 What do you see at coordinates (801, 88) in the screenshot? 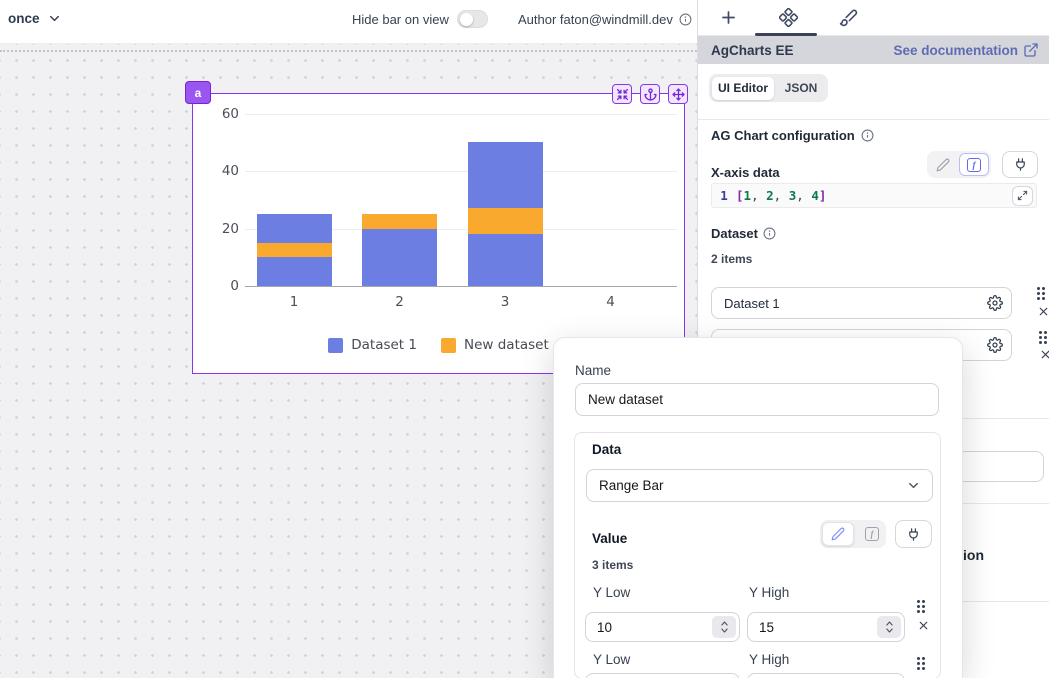
I see `tab-json: JSON` at bounding box center [801, 88].